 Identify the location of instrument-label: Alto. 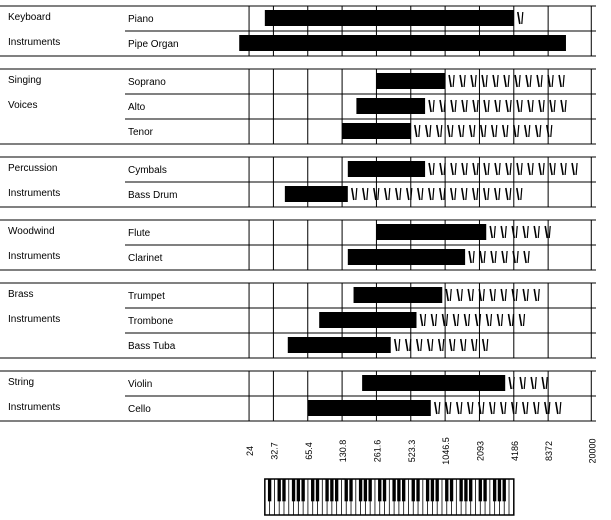
(137, 107).